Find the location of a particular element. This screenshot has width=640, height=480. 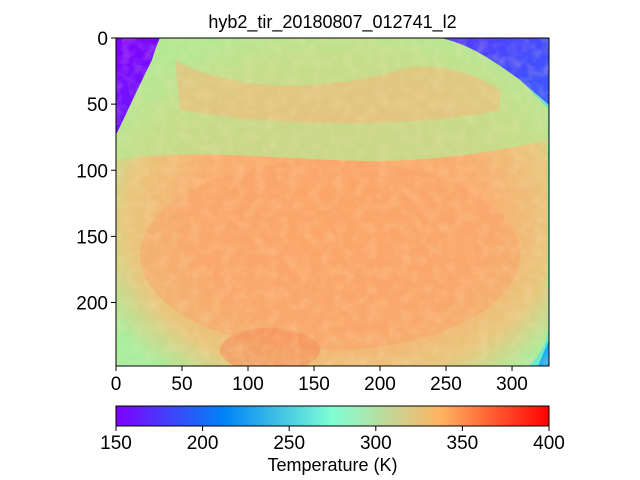

x-tick-label: 150 is located at coordinates (314, 384).